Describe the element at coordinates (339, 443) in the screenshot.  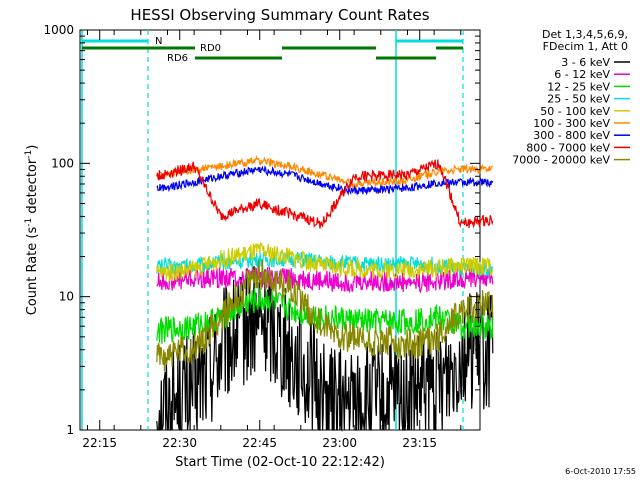
I see `x-tick-label-3: 23:00` at that location.